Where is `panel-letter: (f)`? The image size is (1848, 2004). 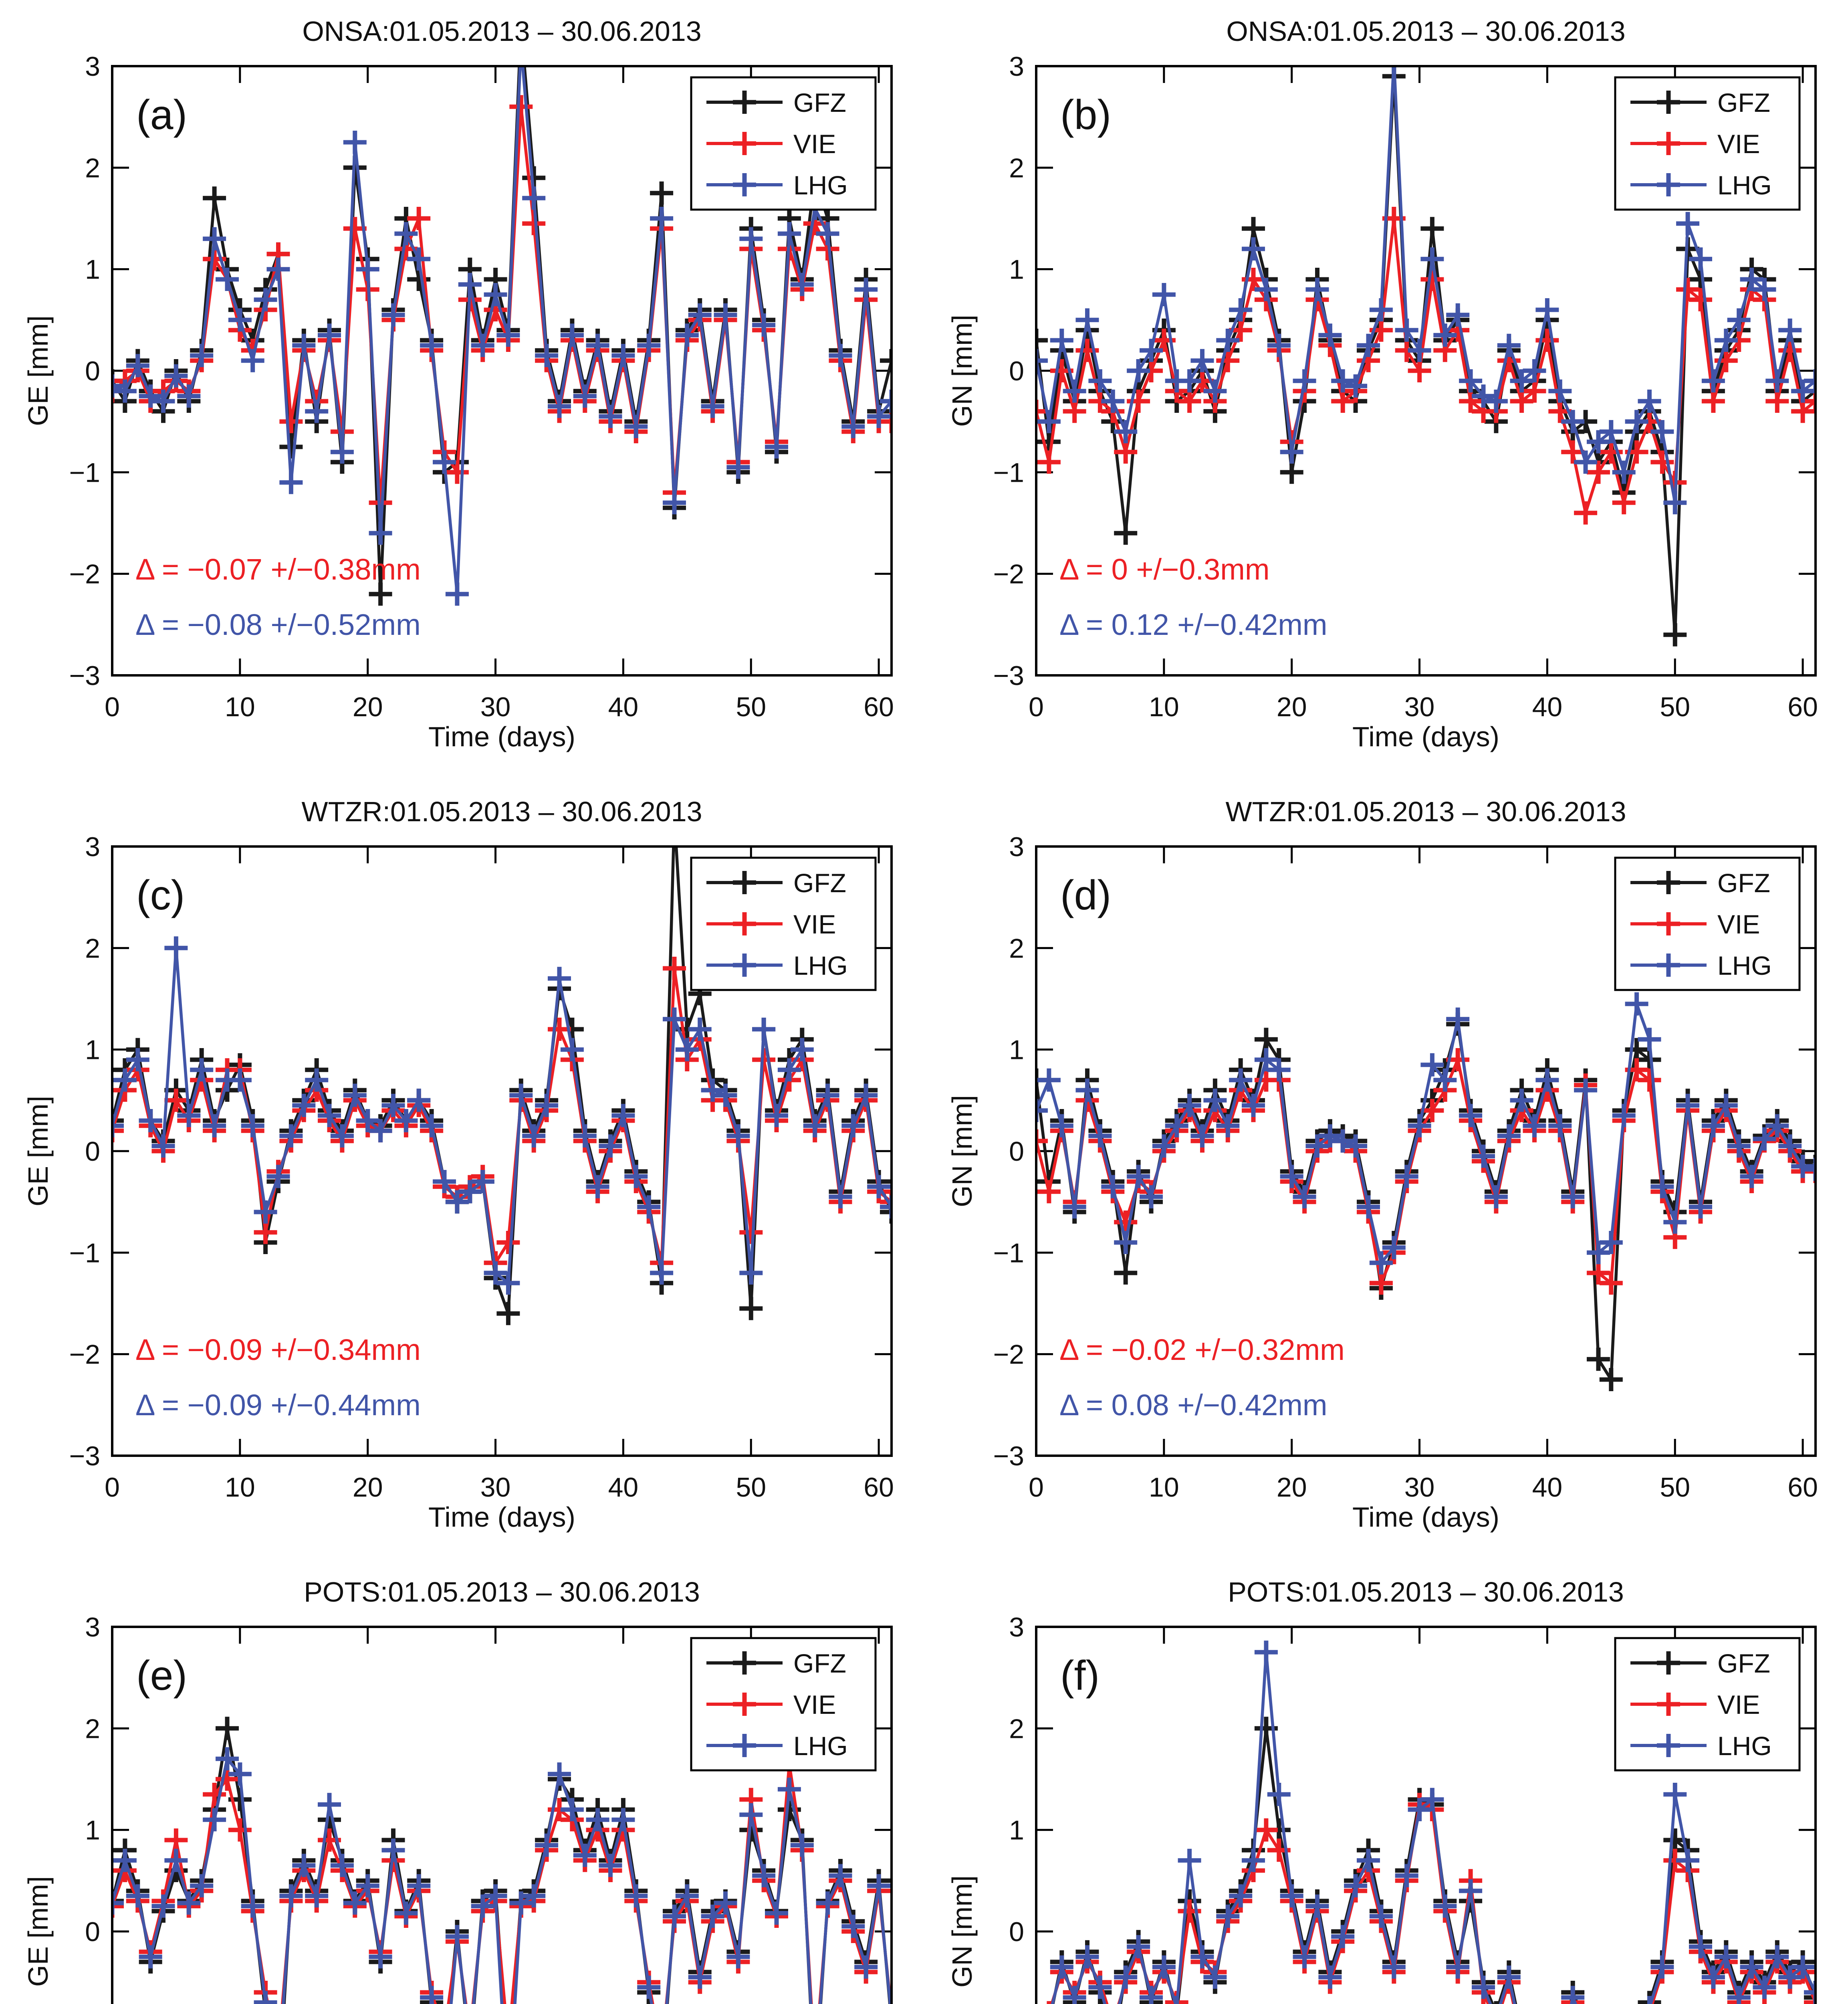
panel-letter: (f) is located at coordinates (1080, 1676).